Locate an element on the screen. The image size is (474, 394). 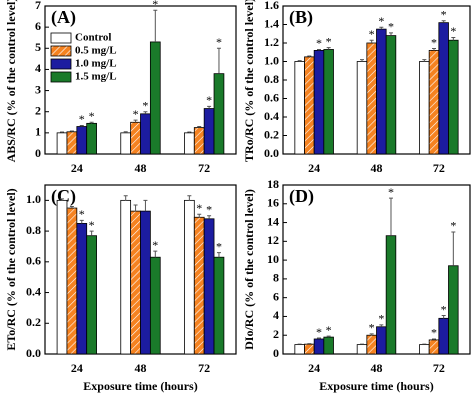
legend-label: Control is located at coordinates (93, 38).